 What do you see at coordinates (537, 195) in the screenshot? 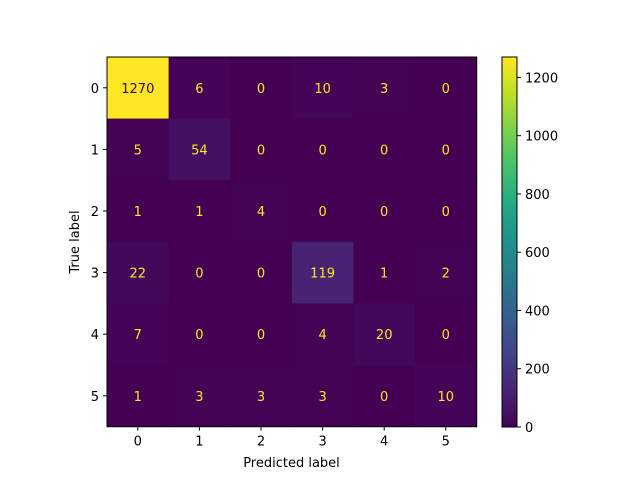
I see `colorbar-tick-label-4: 800` at bounding box center [537, 195].